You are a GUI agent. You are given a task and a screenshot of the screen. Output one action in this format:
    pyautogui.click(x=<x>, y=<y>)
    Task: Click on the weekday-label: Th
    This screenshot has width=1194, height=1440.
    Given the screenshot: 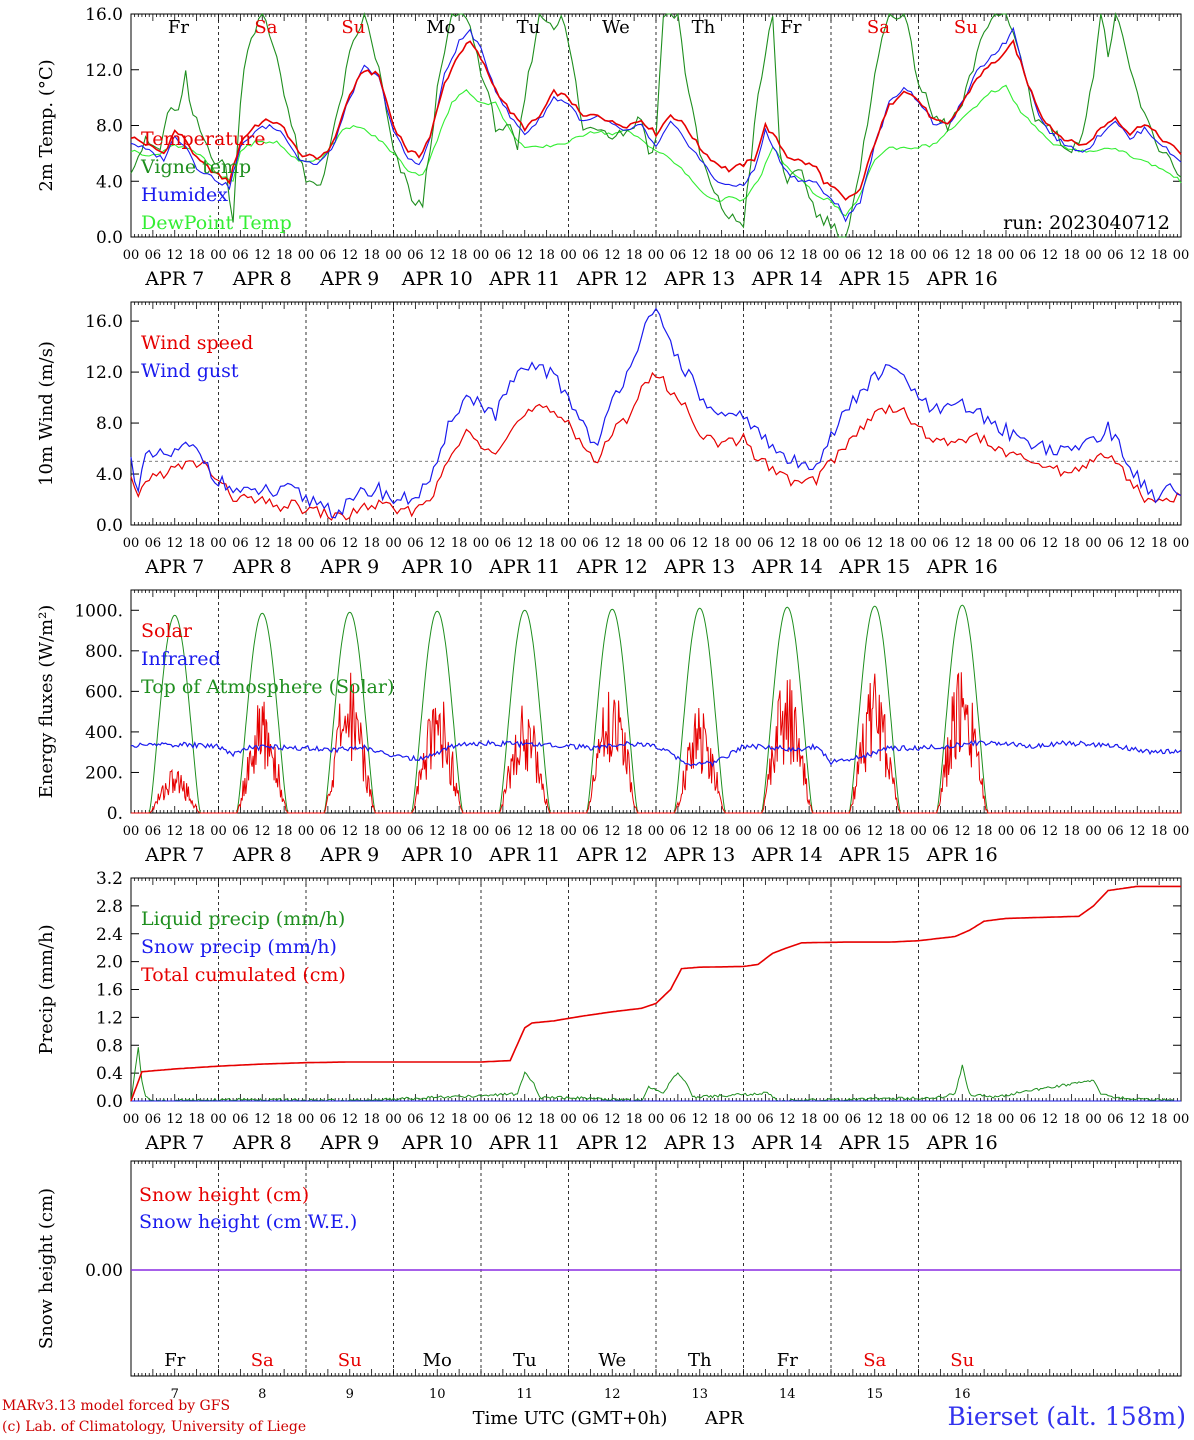 What is the action you would take?
    pyautogui.click(x=700, y=1360)
    